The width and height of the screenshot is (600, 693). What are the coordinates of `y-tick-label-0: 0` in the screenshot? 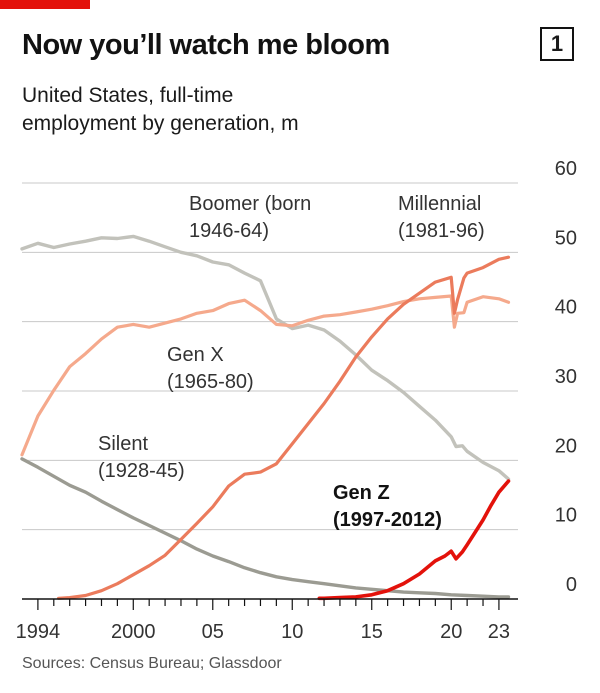 It's located at (571, 585).